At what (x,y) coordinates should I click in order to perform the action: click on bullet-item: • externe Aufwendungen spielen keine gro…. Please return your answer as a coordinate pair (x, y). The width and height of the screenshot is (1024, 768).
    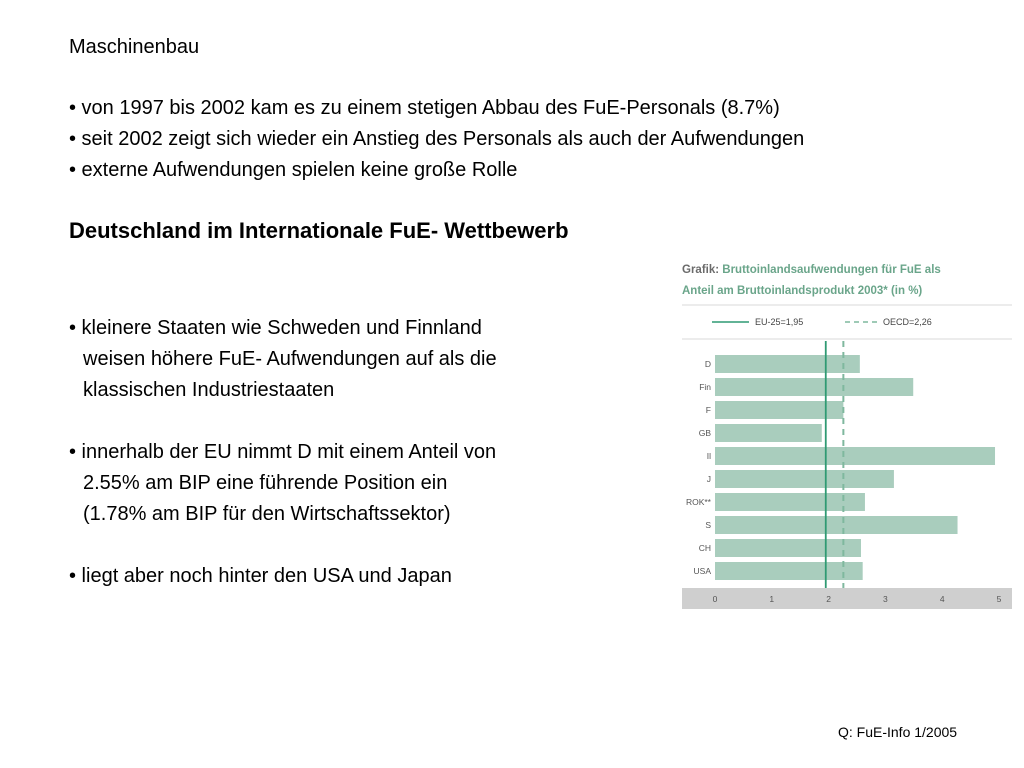
    Looking at the image, I should click on (293, 170).